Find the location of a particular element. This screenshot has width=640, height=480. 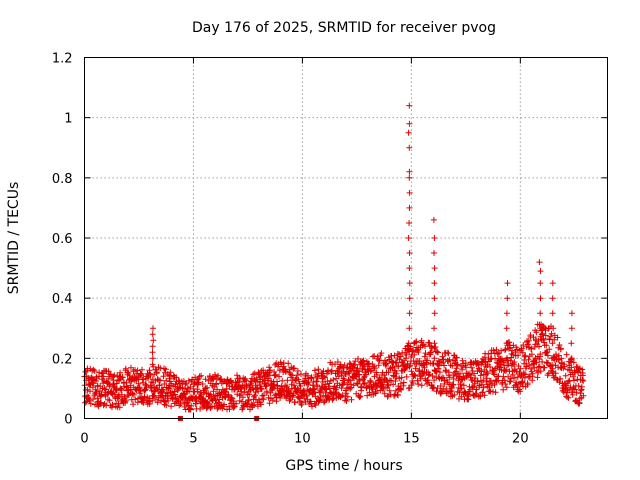

y-tick-label: 0.2 is located at coordinates (62, 359).